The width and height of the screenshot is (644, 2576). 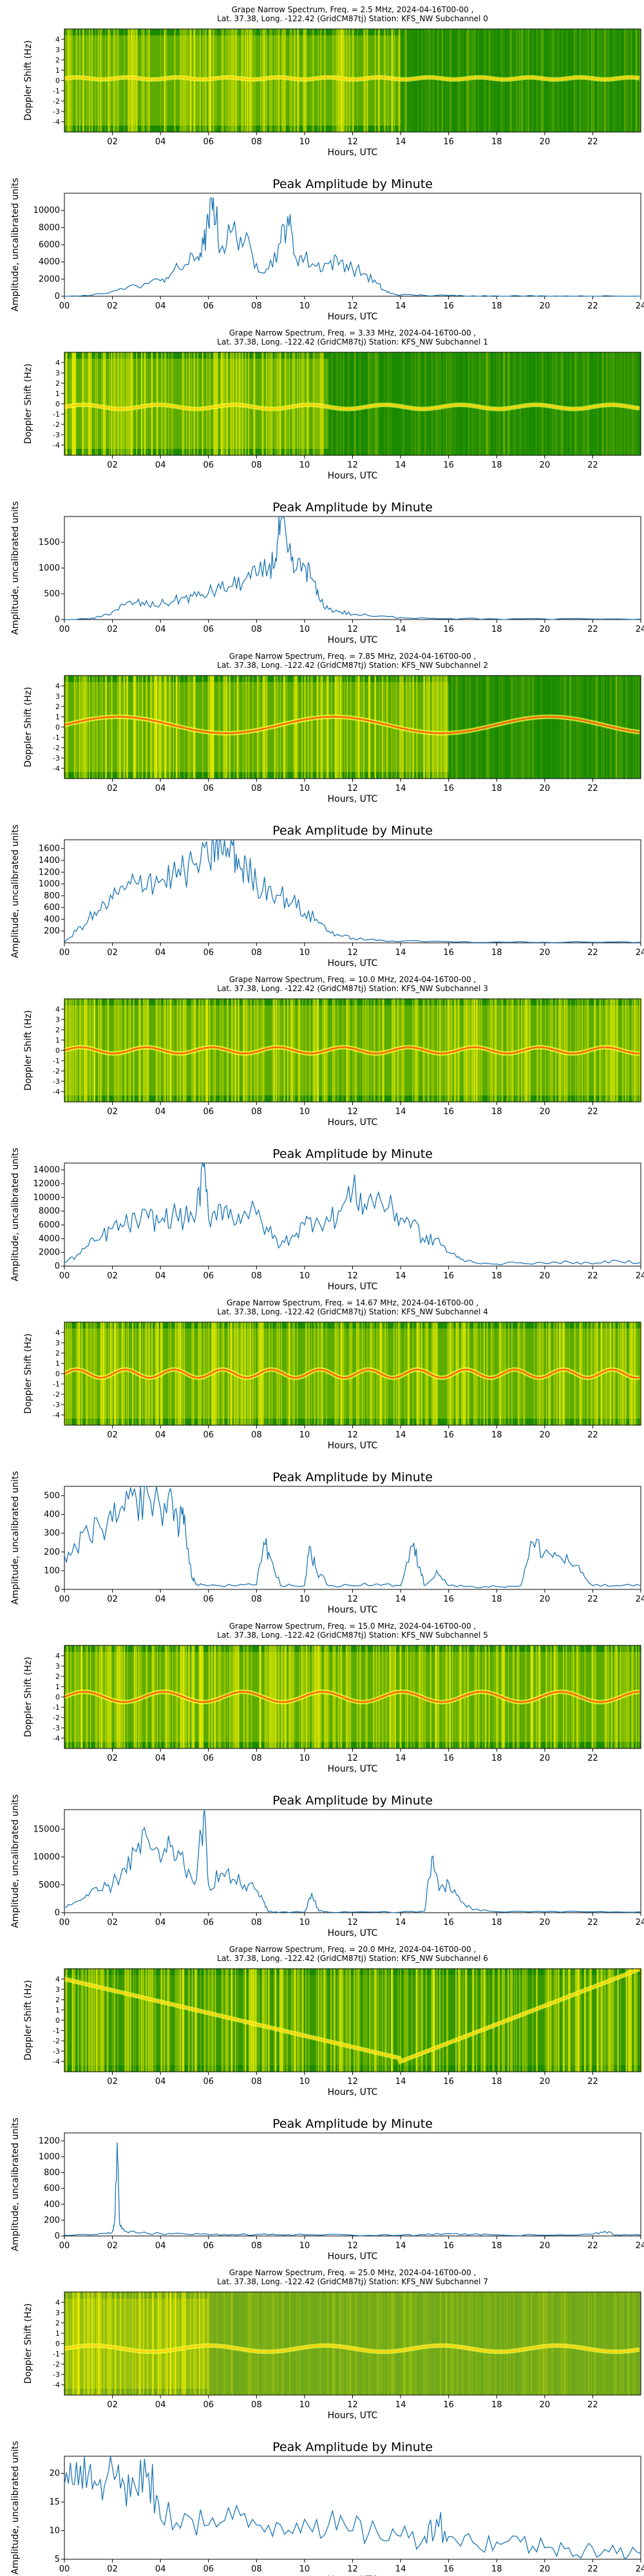 I want to click on y-tick-label: 1, so click(x=58, y=1687).